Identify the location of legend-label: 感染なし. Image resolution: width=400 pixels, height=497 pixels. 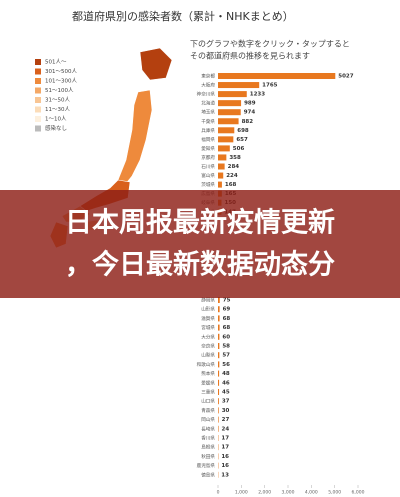
(56, 128).